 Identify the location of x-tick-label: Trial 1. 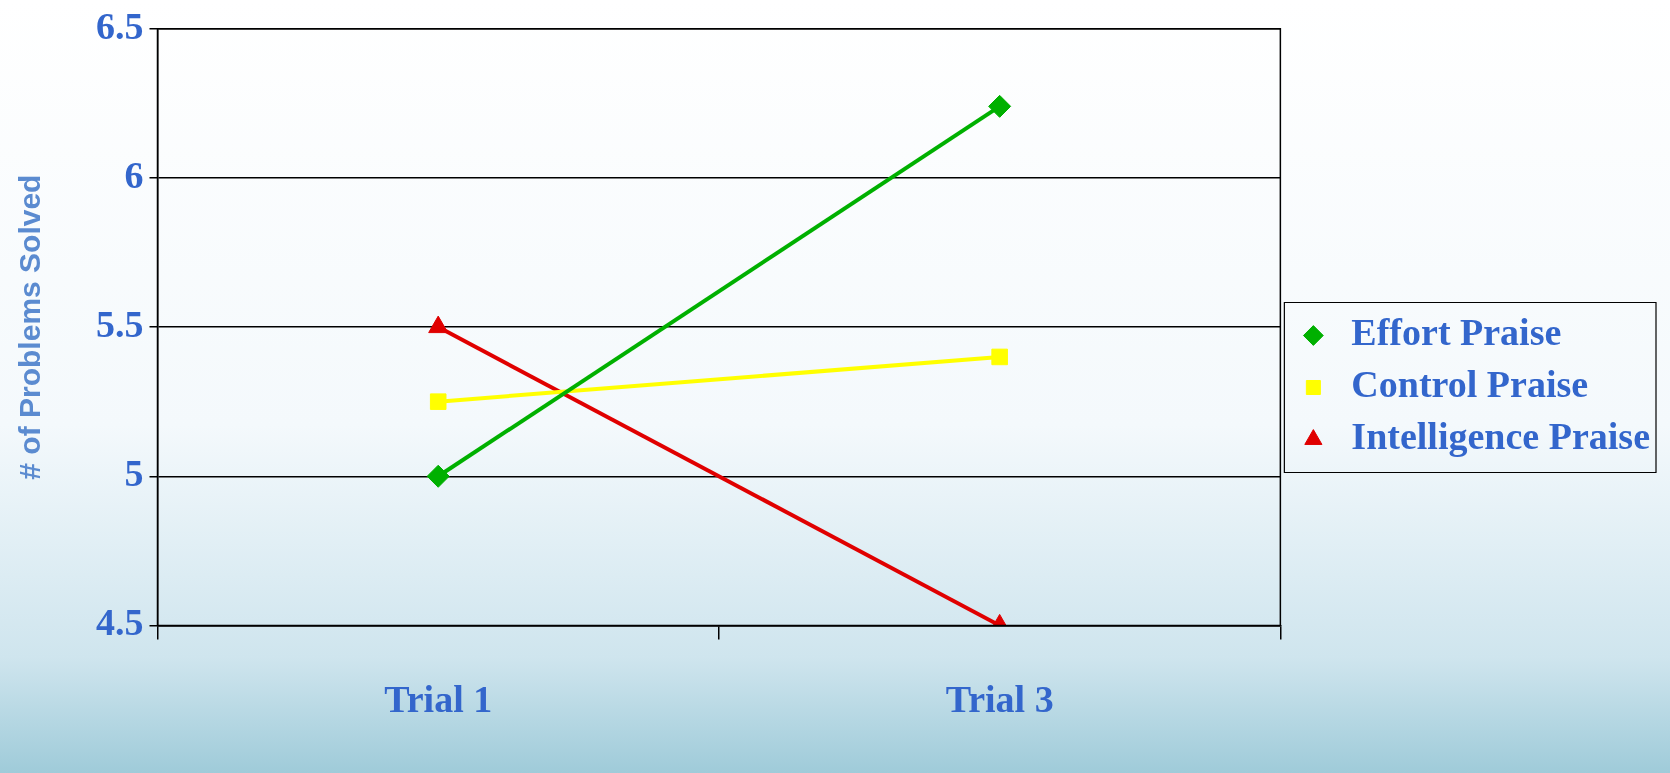
(438, 699).